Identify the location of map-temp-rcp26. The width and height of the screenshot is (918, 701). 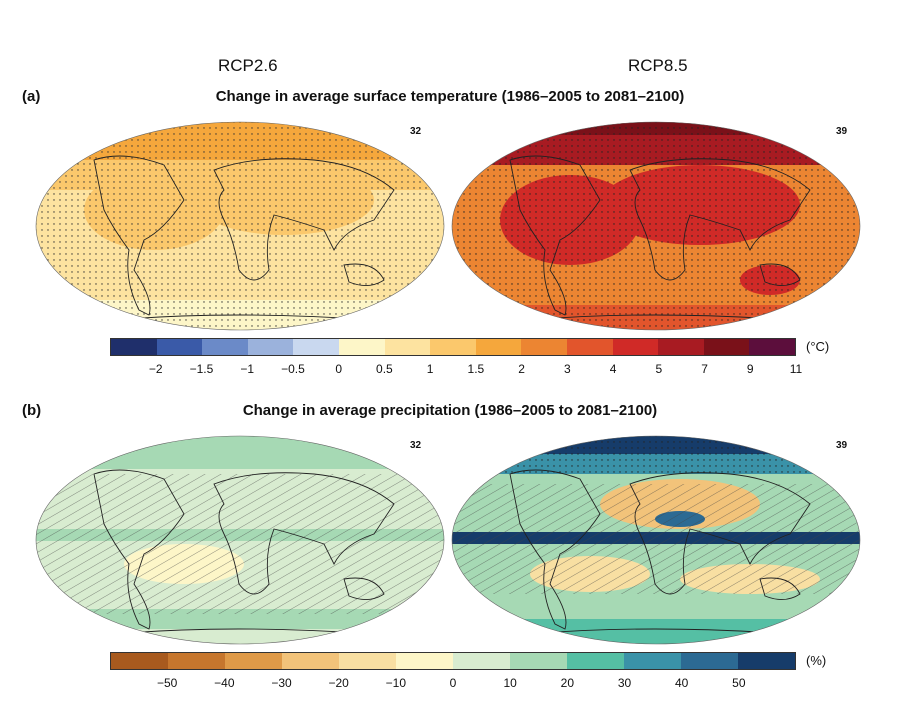
(240, 226).